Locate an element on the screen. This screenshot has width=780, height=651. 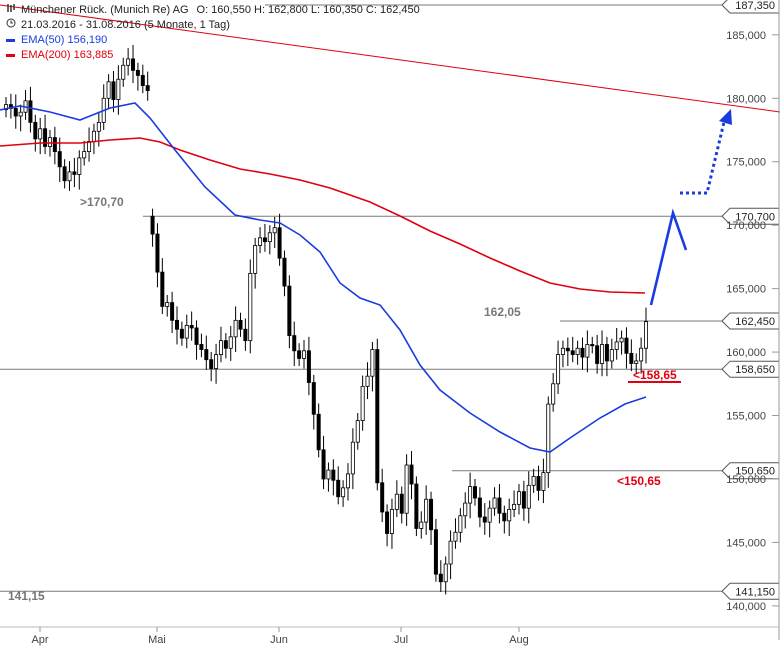
annotation-label: <158,65 is located at coordinates (655, 375).